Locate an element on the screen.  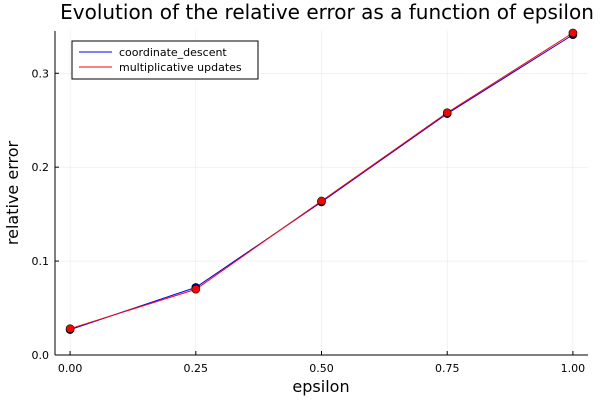
x-tick-label: 0.25 is located at coordinates (196, 368).